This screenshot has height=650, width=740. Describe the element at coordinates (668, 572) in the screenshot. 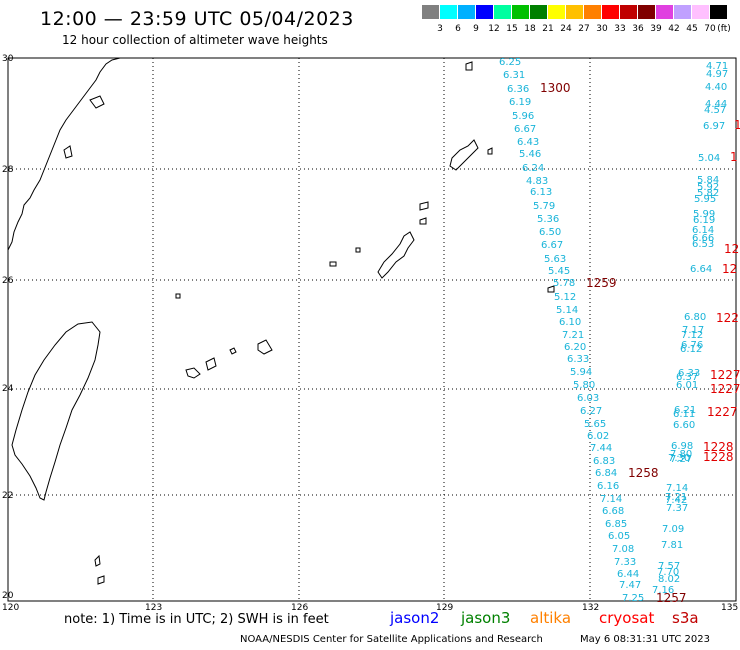

I see `wave-height-value: 7.70` at that location.